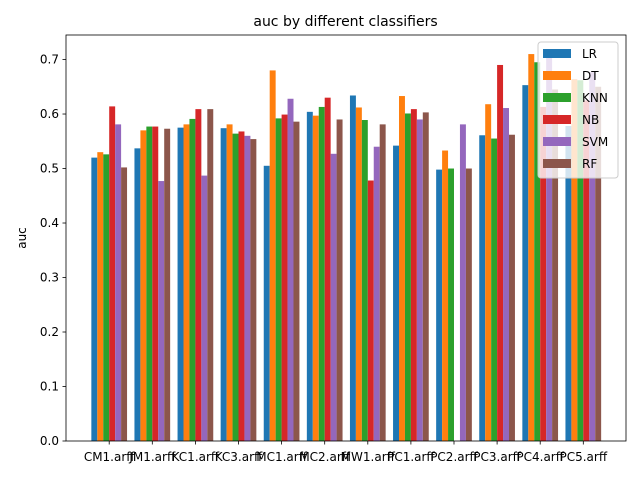 Image resolution: width=640 pixels, height=480 pixels. Describe the element at coordinates (590, 120) in the screenshot. I see `legend-label-nb: NB` at that location.